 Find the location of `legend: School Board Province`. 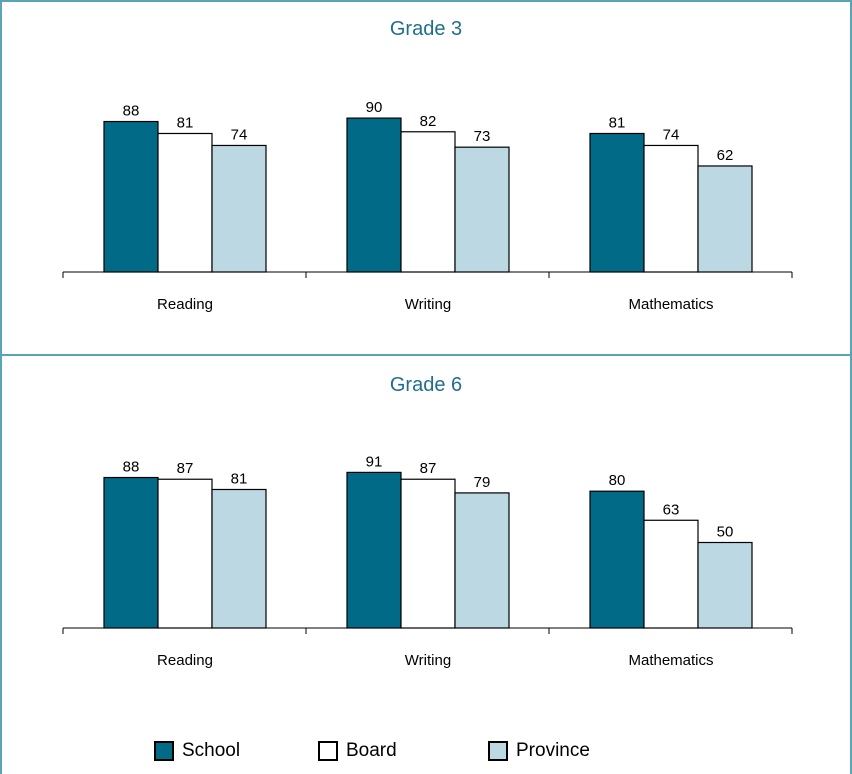

legend: School Board Province is located at coordinates (426, 757).